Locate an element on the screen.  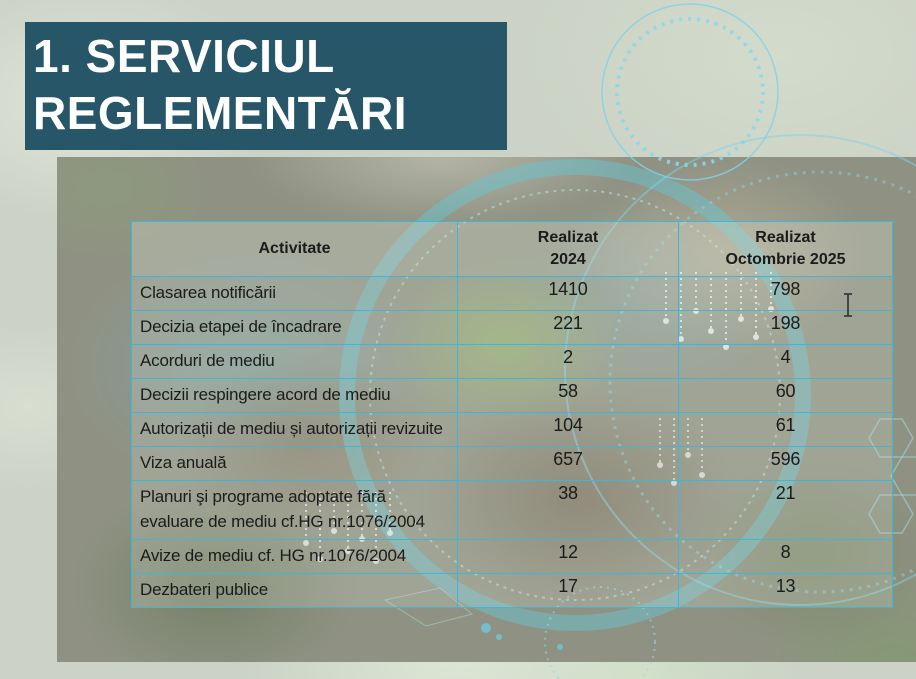
text-cursor-icon is located at coordinates (848, 305).